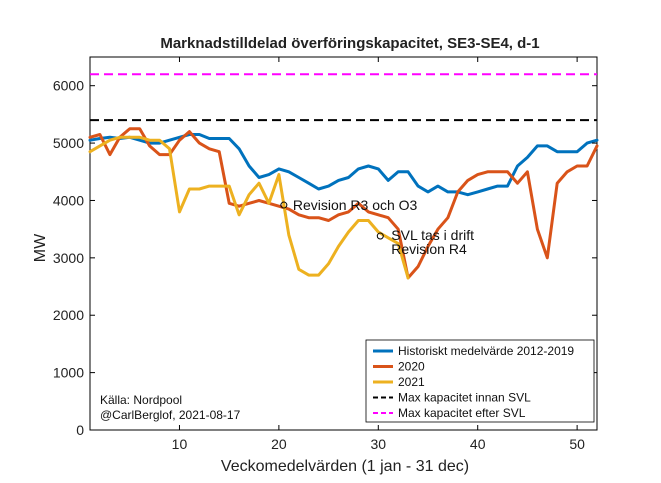 This screenshot has width=661, height=483. What do you see at coordinates (411, 382) in the screenshot?
I see `legend-label-2021: 2021` at bounding box center [411, 382].